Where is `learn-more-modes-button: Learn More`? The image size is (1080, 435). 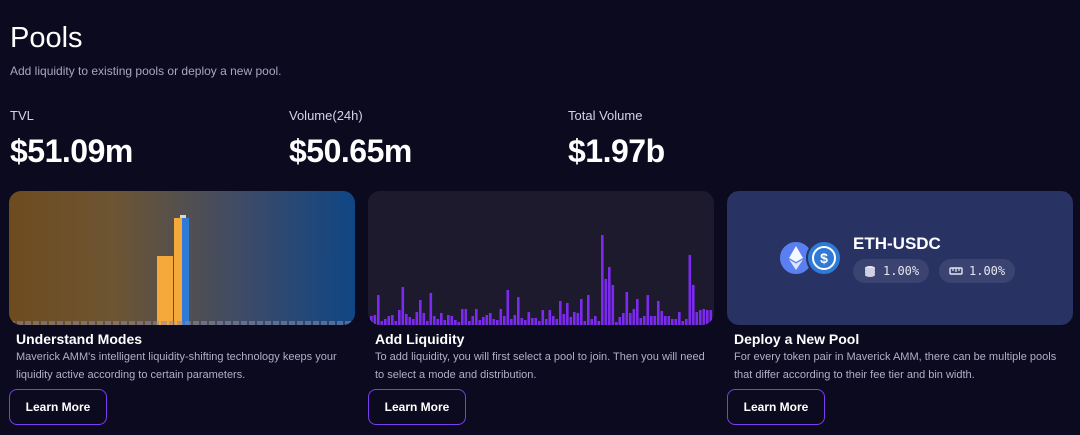 learn-more-modes-button: Learn More is located at coordinates (58, 407).